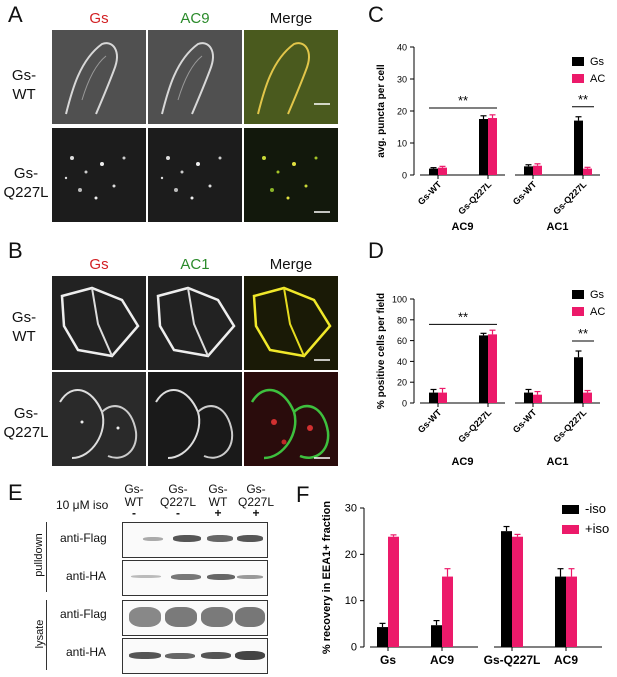 This screenshot has width=617, height=677. What do you see at coordinates (195, 419) in the screenshot?
I see `micrograph-b-q227l-ac1` at bounding box center [195, 419].